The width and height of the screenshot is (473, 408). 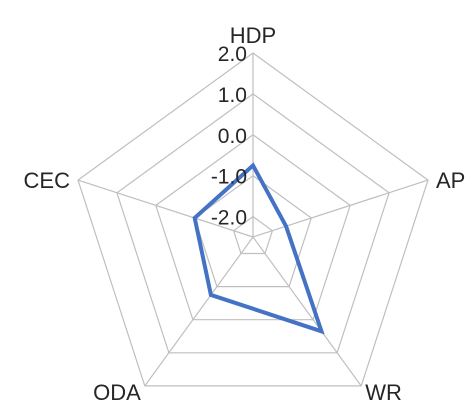 What do you see at coordinates (229, 177) in the screenshot?
I see `tick-label: -1.0` at bounding box center [229, 177].